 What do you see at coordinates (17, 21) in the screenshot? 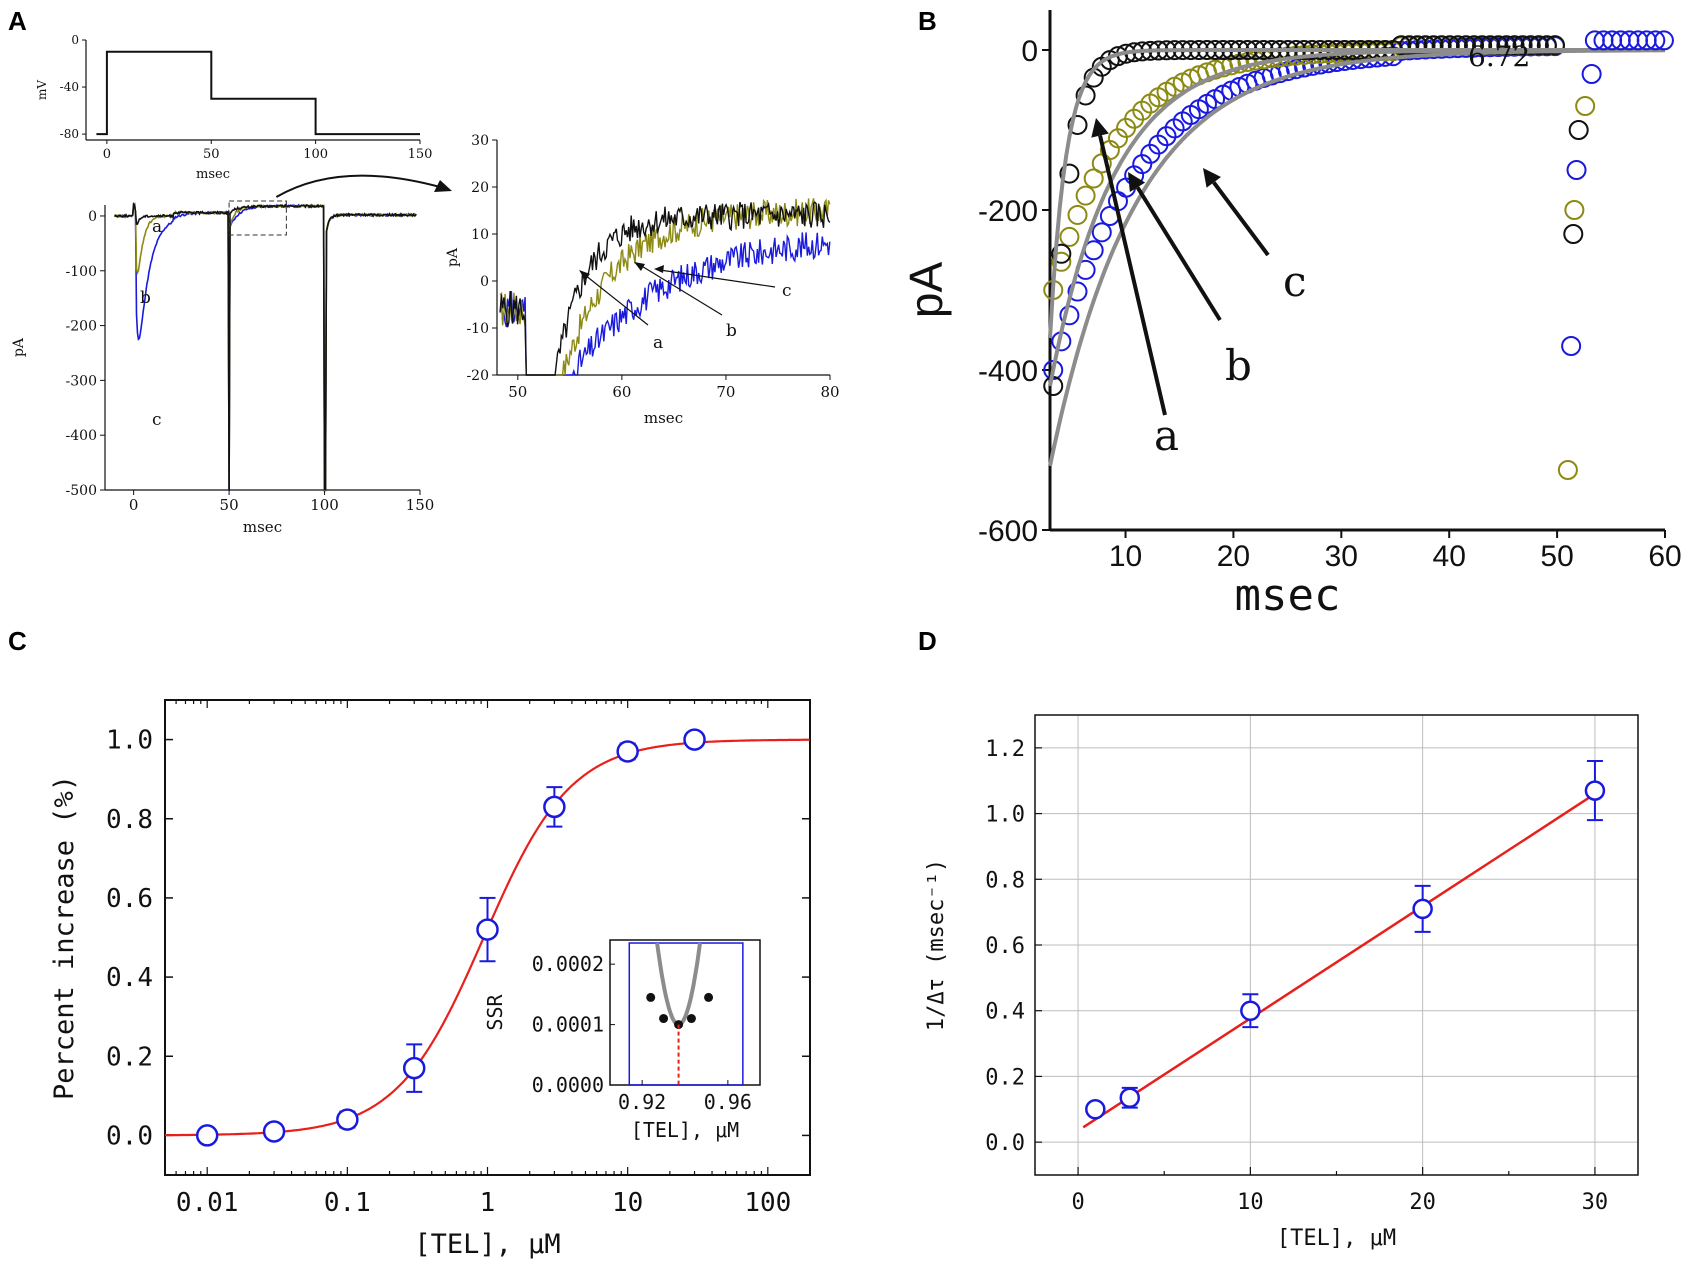
I see `panel-letter-a: A` at bounding box center [17, 21].